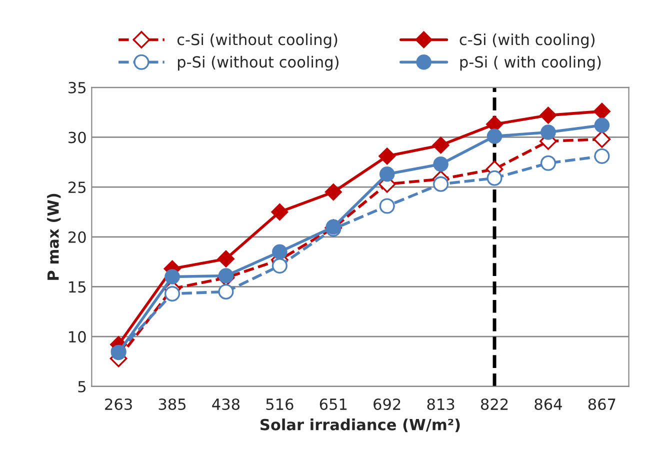 Image resolution: width=655 pixels, height=460 pixels. I want to click on x-tick-label: 692, so click(387, 404).